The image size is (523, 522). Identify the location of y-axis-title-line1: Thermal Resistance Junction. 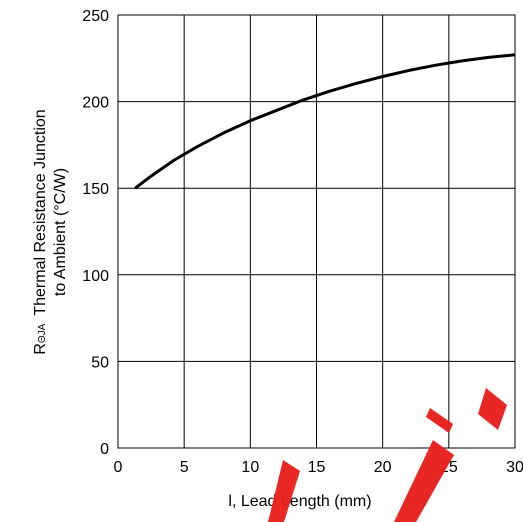
(40, 212).